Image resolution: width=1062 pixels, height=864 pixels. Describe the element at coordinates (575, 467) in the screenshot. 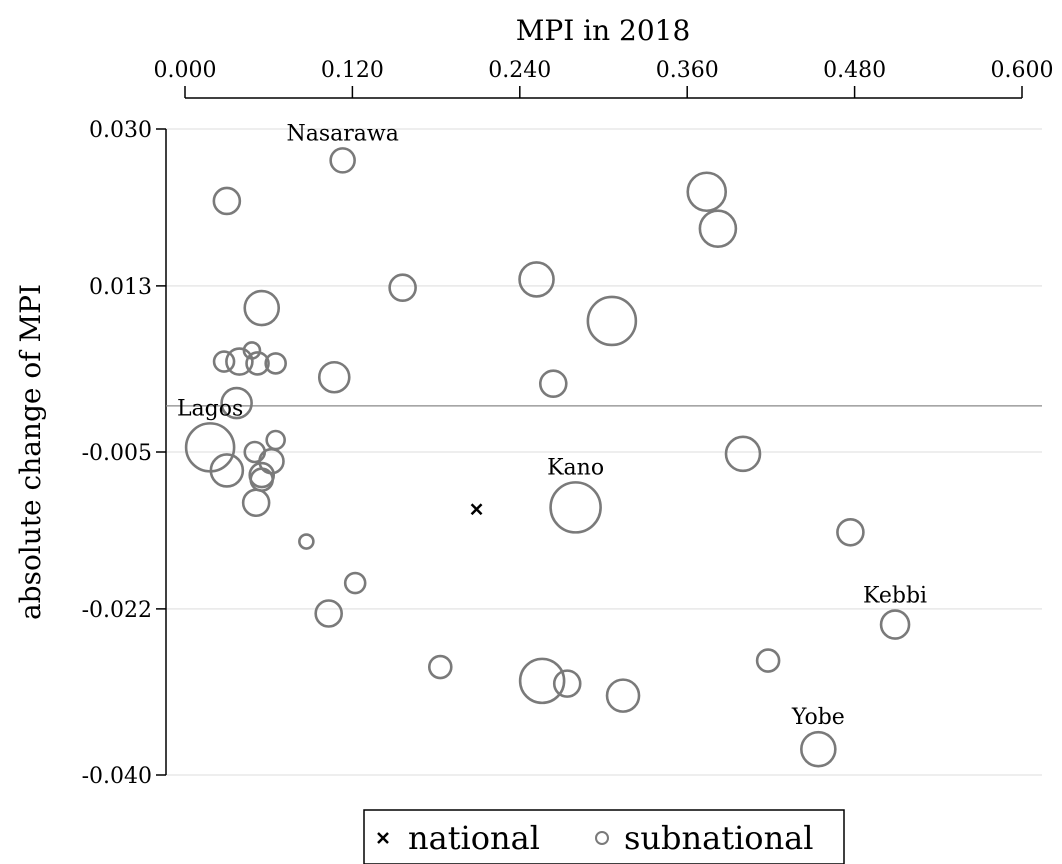

I see `point-label: Kano` at that location.